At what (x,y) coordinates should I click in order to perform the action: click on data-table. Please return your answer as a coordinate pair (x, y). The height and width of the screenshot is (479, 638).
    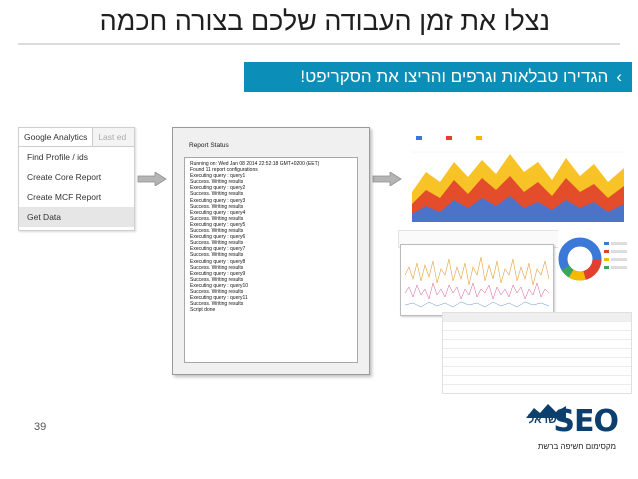
    Looking at the image, I should click on (537, 353).